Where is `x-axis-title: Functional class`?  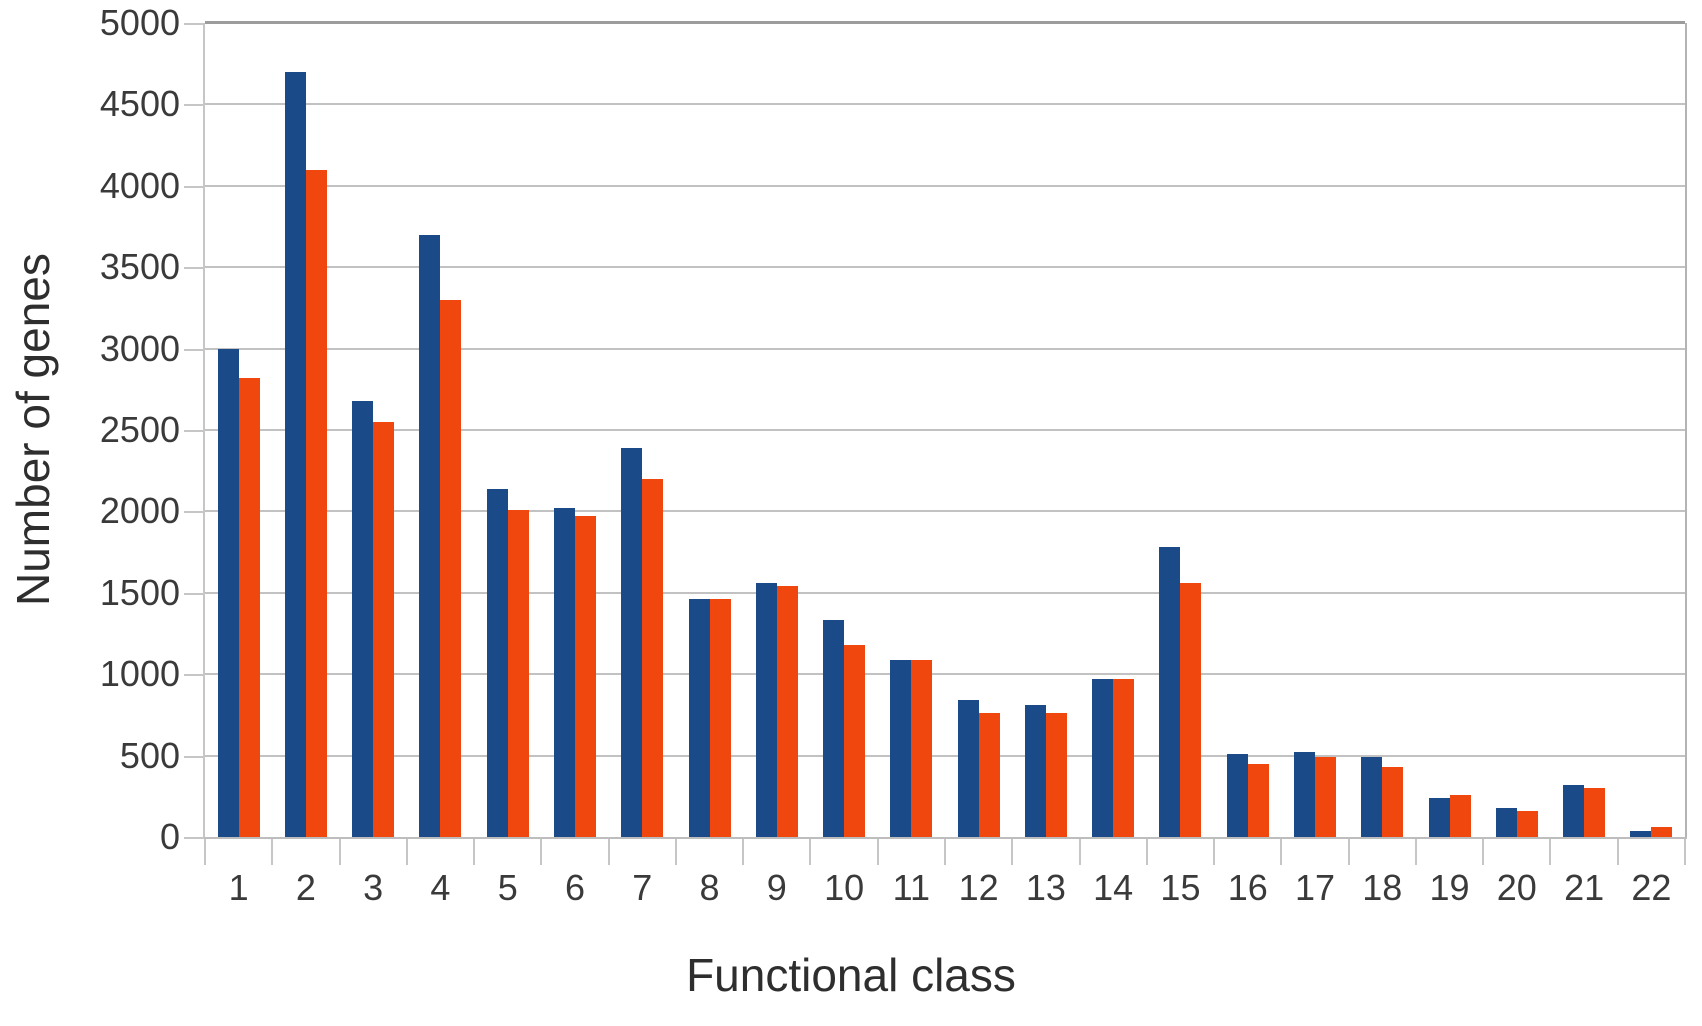
x-axis-title: Functional class is located at coordinates (851, 975).